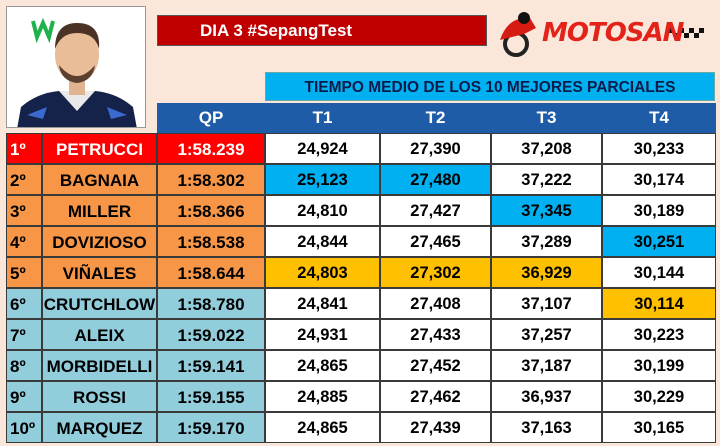 This screenshot has height=446, width=720. I want to click on cell-name: MARQUEZ, so click(99, 427).